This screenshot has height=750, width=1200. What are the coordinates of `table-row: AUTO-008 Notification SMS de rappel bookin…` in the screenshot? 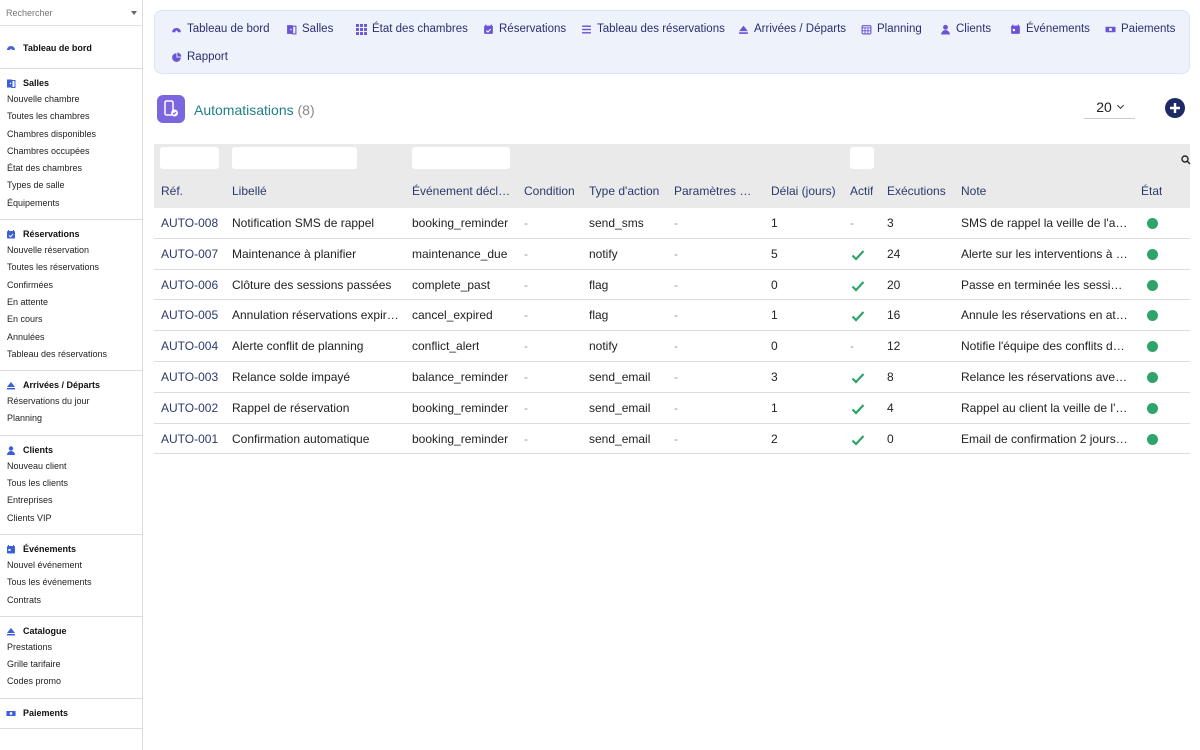 It's located at (672, 223).